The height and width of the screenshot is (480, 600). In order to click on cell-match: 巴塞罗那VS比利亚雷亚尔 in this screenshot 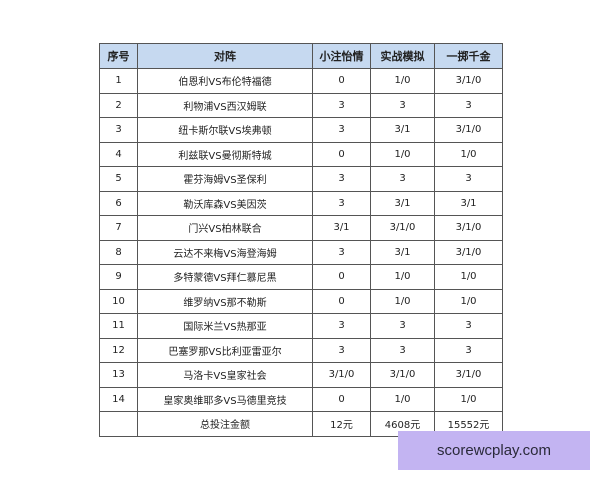, I will do `click(225, 350)`.